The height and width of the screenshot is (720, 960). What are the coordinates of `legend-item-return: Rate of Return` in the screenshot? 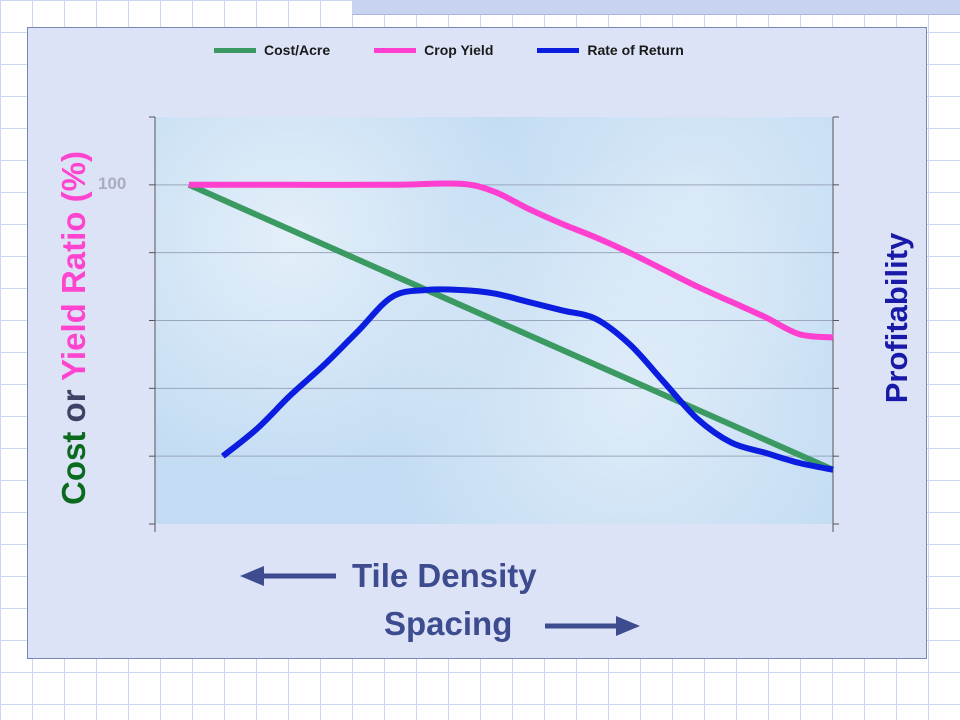 It's located at (610, 50).